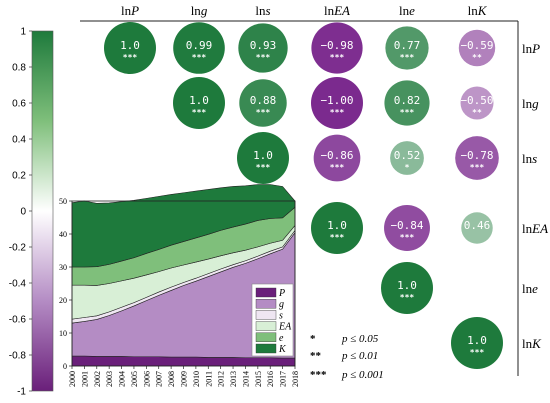  Describe the element at coordinates (281, 304) in the screenshot. I see `legend-label: g` at that location.